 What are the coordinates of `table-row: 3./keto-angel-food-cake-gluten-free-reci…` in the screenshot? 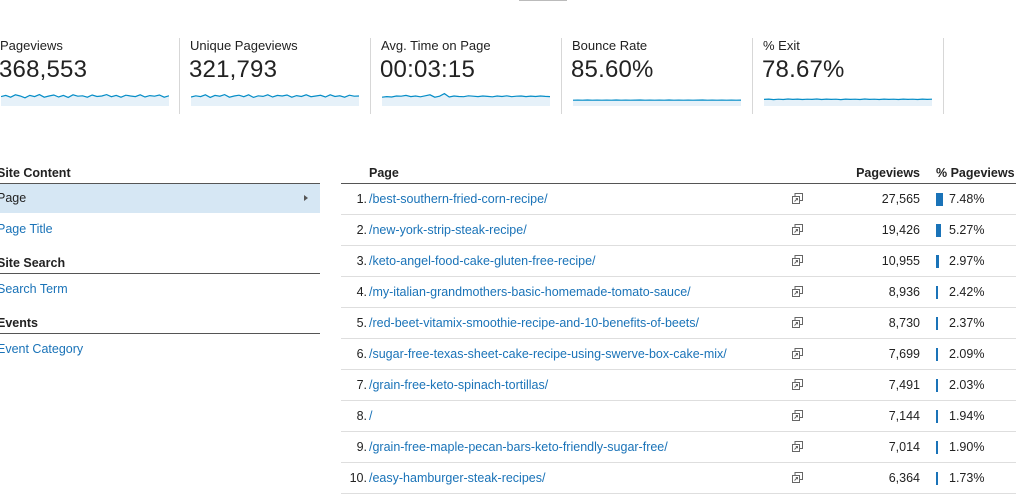 It's located at (678, 261).